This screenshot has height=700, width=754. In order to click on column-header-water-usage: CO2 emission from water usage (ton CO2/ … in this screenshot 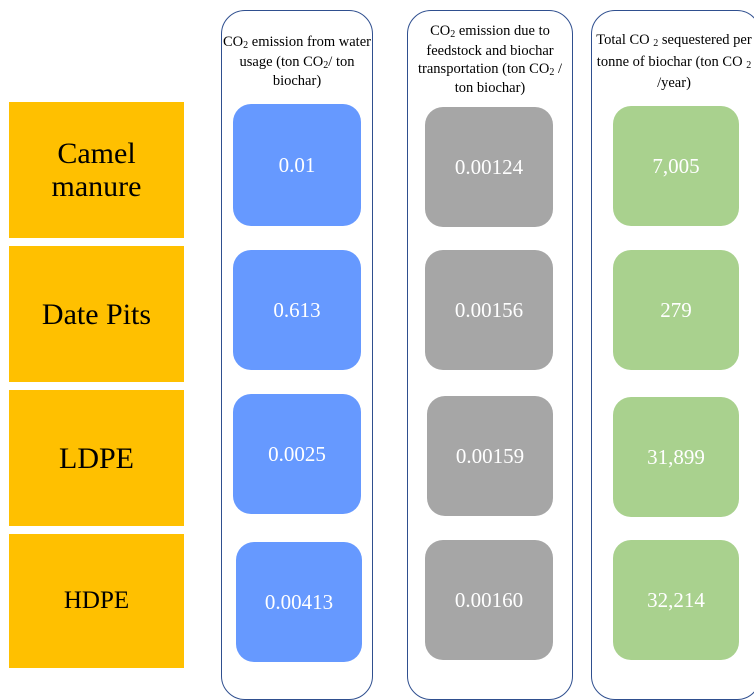, I will do `click(297, 61)`.